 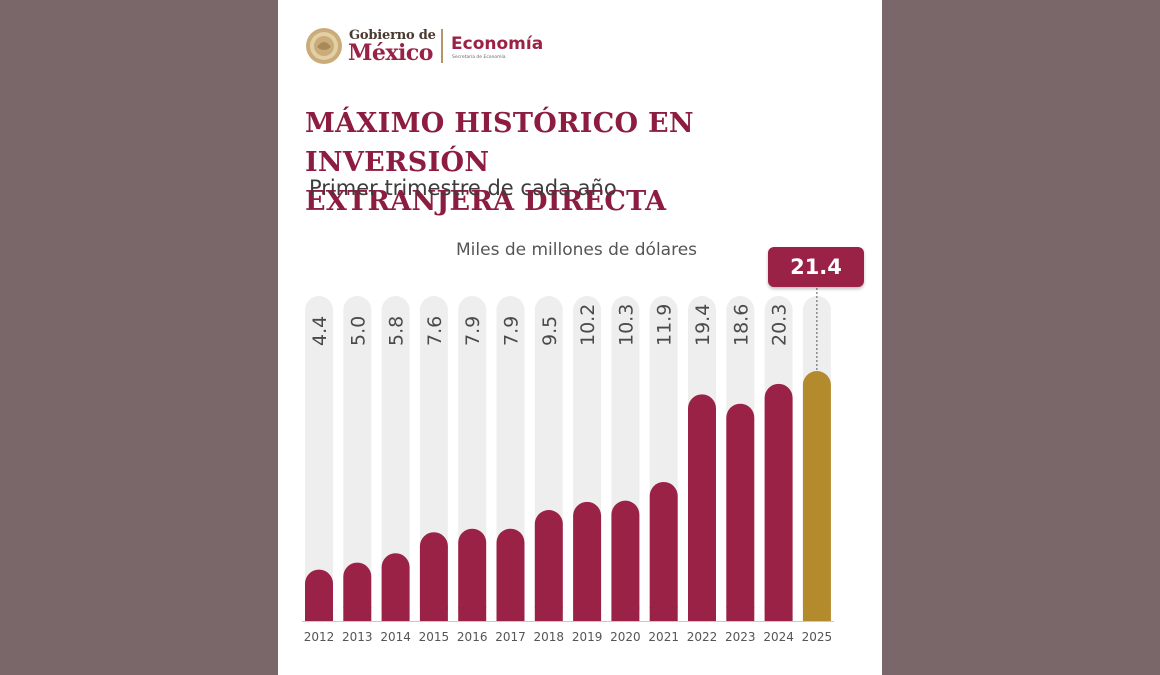 I want to click on bar-2024, so click(x=778, y=502).